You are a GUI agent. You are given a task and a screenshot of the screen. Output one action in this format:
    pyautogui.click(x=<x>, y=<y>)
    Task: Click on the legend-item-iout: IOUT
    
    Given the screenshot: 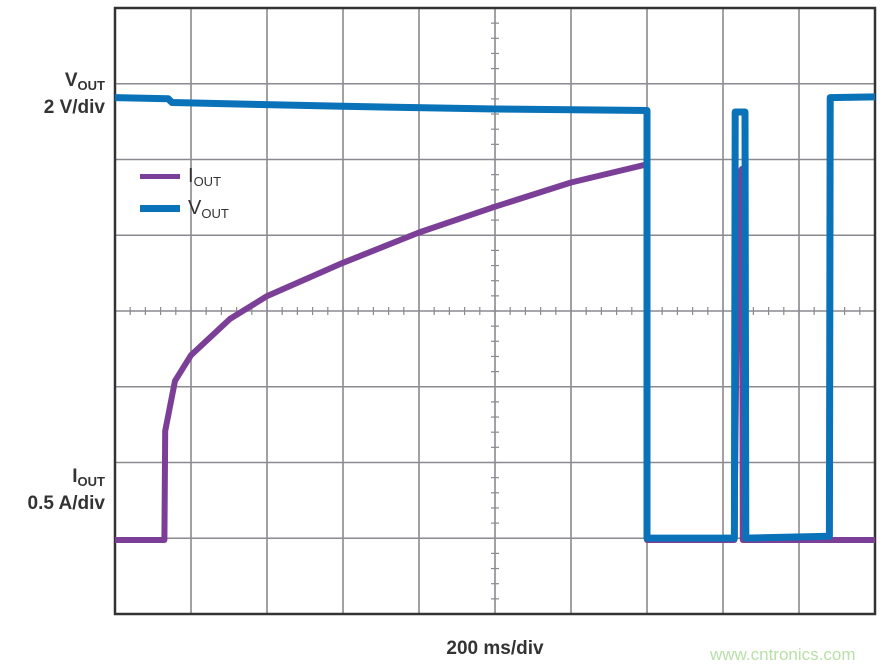 What is the action you would take?
    pyautogui.click(x=184, y=179)
    